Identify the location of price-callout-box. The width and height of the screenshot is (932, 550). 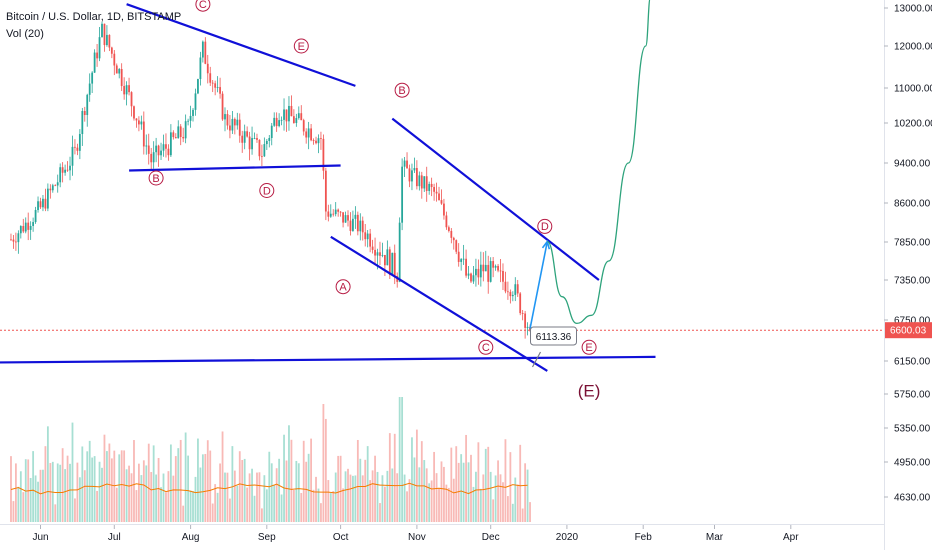
(553, 336).